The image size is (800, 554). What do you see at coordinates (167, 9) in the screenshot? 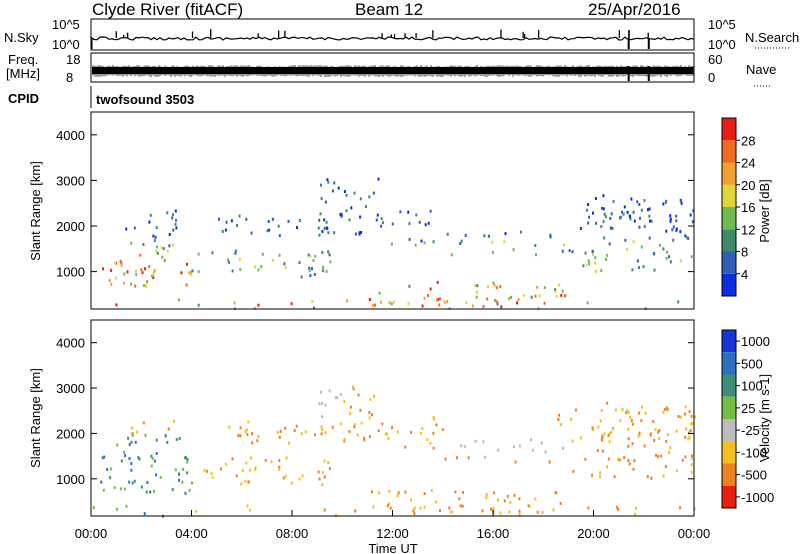
I see `chart-title: Clyde River (fitACF)` at bounding box center [167, 9].